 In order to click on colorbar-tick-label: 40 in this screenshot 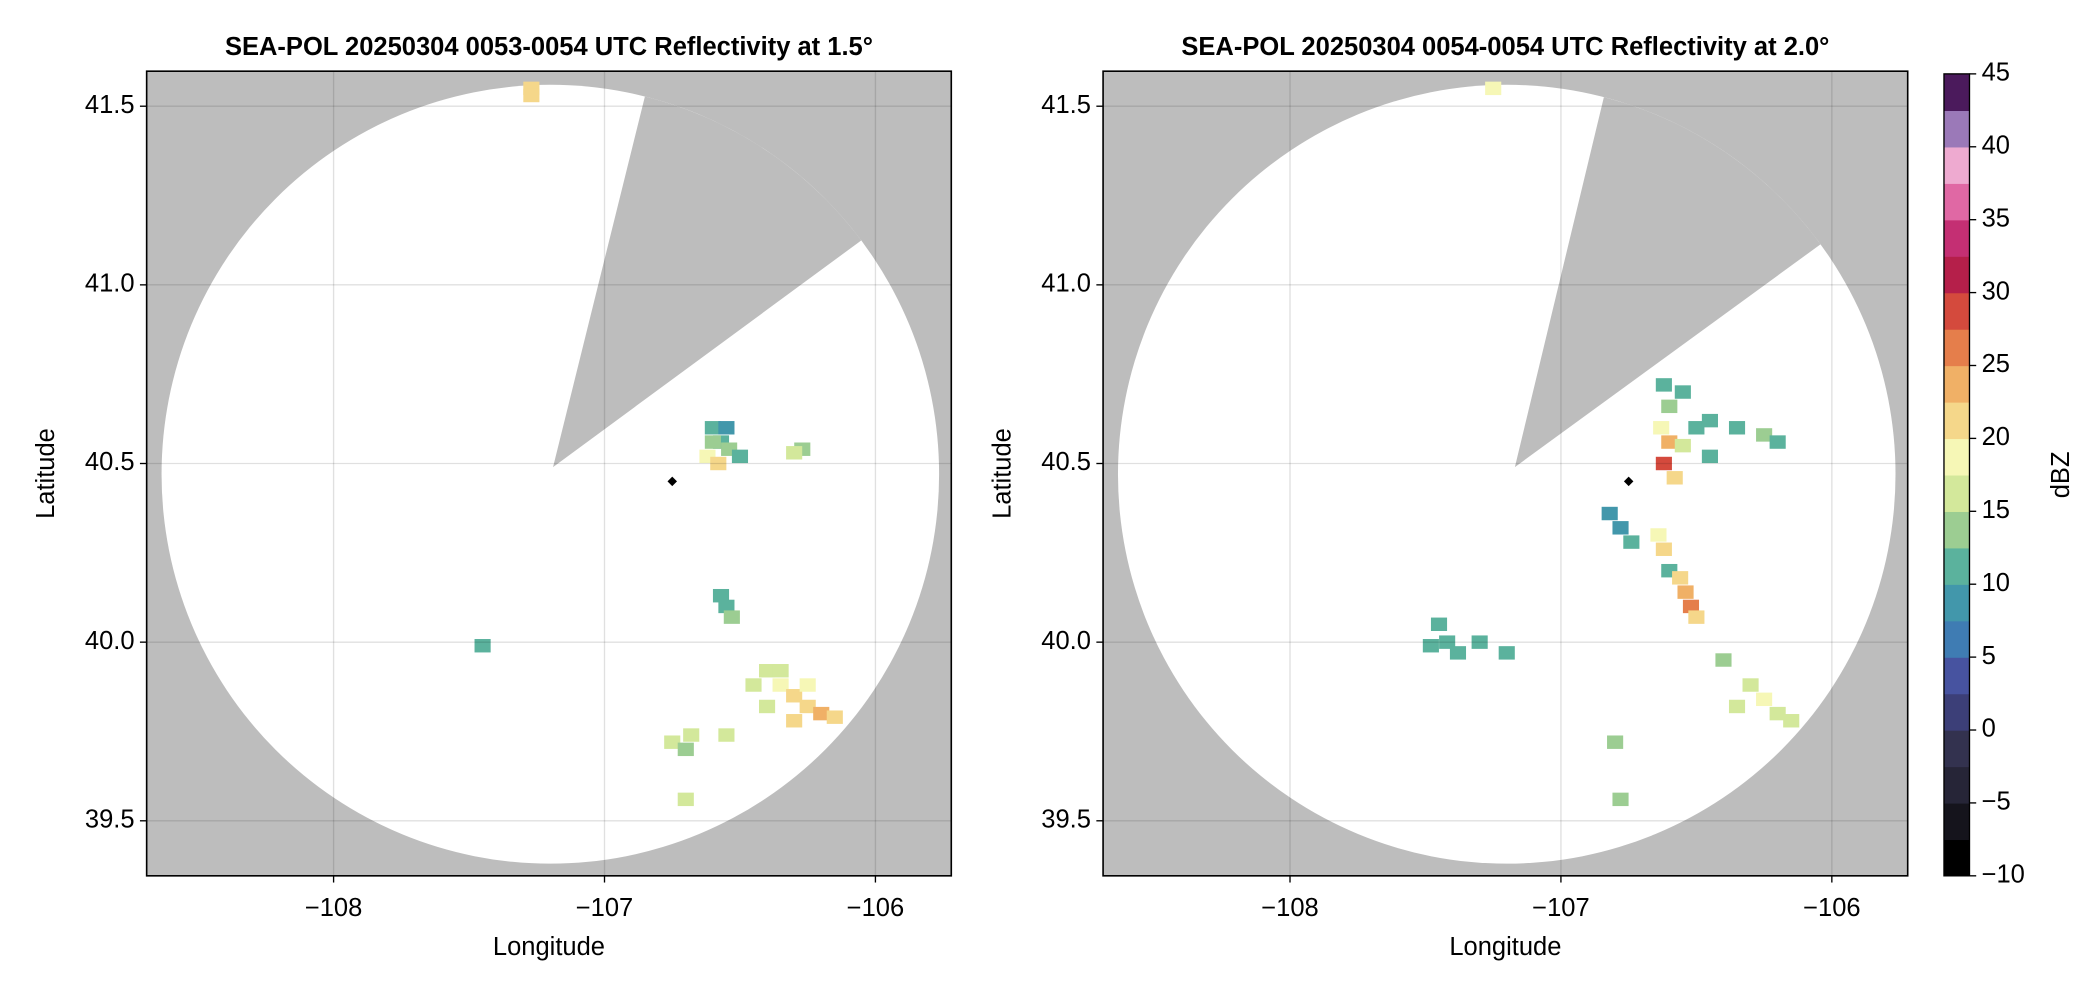, I will do `click(1996, 146)`.